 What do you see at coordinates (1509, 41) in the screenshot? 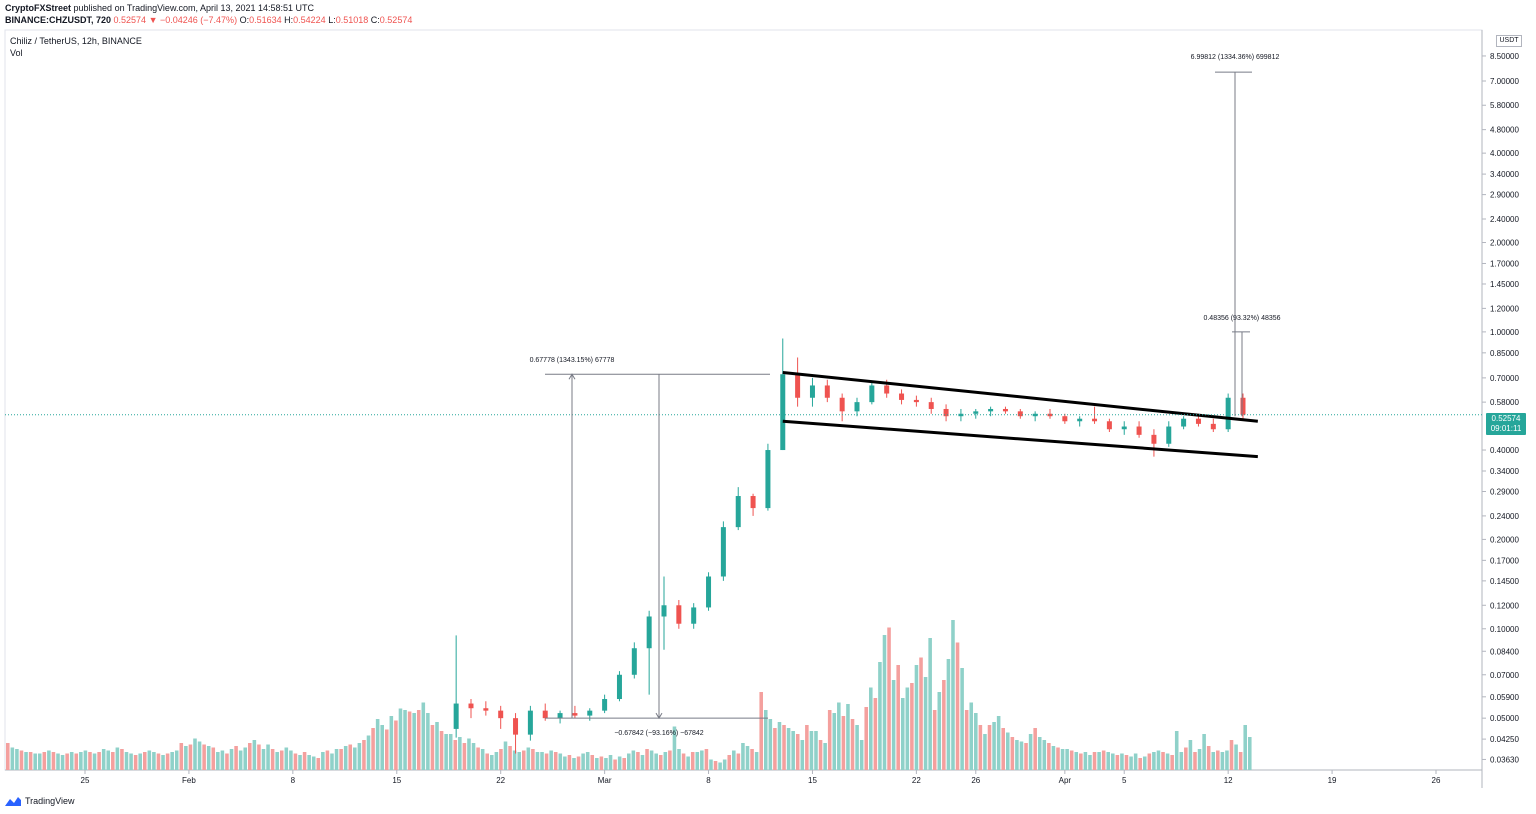
I see `currency-badge: USDT` at bounding box center [1509, 41].